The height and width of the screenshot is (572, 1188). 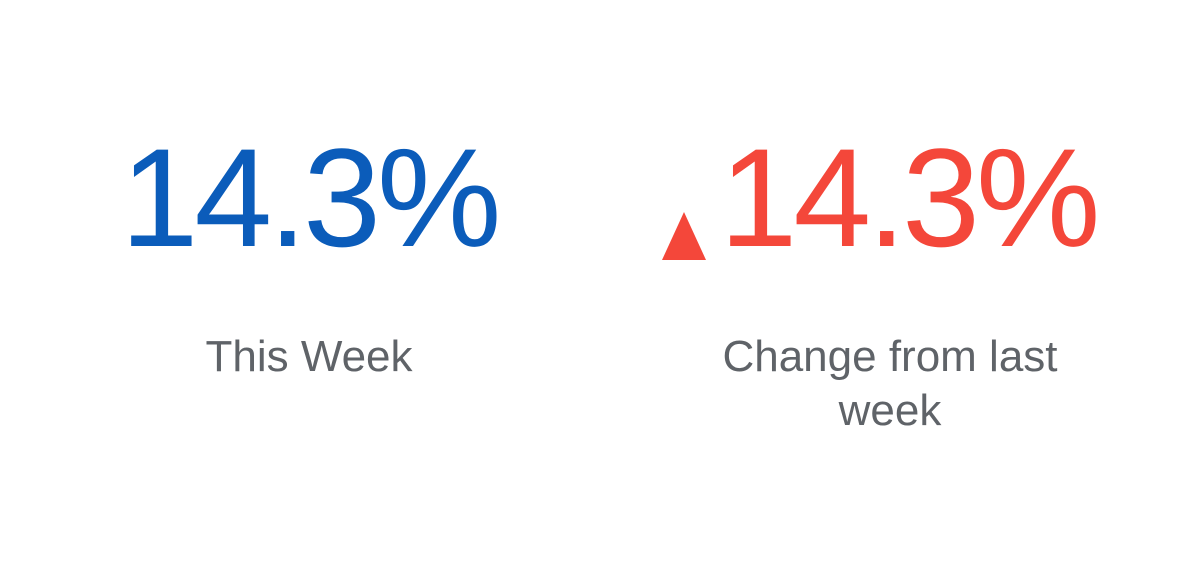 I want to click on this-week-card: 14.3% This Week, so click(x=311, y=255).